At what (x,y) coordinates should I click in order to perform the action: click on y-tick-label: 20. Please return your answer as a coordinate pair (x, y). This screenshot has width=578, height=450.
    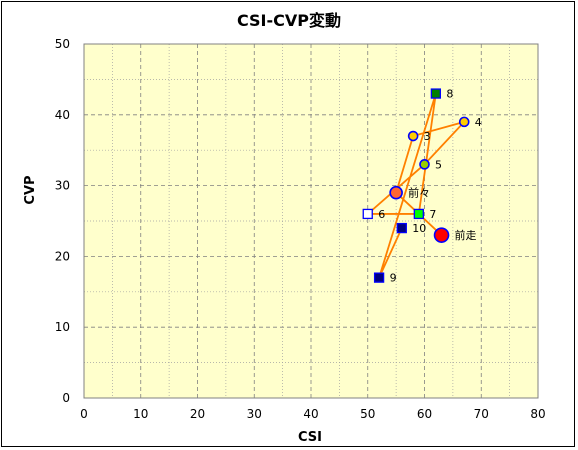
    Looking at the image, I should click on (62, 256).